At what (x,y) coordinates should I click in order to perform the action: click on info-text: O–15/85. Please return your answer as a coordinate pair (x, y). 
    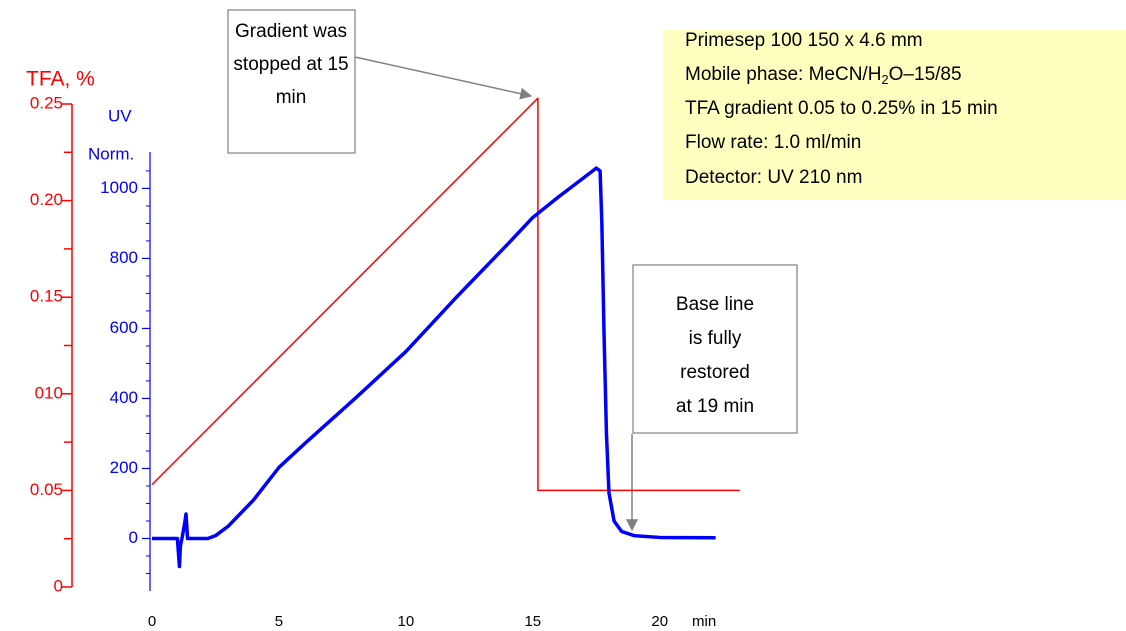
    Looking at the image, I should click on (925, 74).